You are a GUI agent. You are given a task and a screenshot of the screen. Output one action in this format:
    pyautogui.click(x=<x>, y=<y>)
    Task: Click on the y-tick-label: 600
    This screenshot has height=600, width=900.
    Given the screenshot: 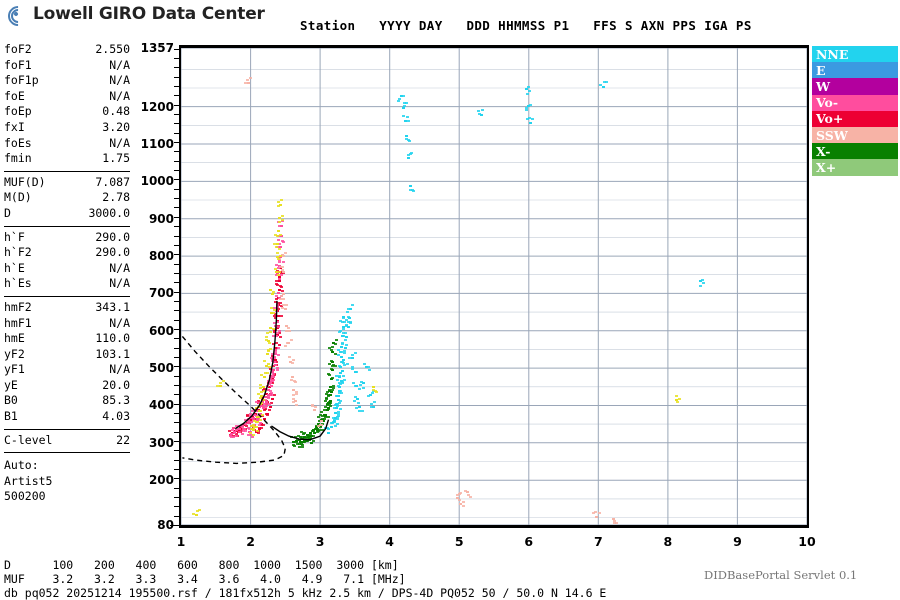 What is the action you would take?
    pyautogui.click(x=161, y=330)
    